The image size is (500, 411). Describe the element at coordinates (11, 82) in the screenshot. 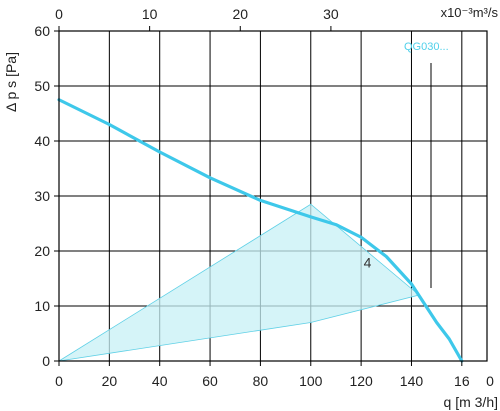

I see `y-axis-label: Δ p s [Pa]` at that location.